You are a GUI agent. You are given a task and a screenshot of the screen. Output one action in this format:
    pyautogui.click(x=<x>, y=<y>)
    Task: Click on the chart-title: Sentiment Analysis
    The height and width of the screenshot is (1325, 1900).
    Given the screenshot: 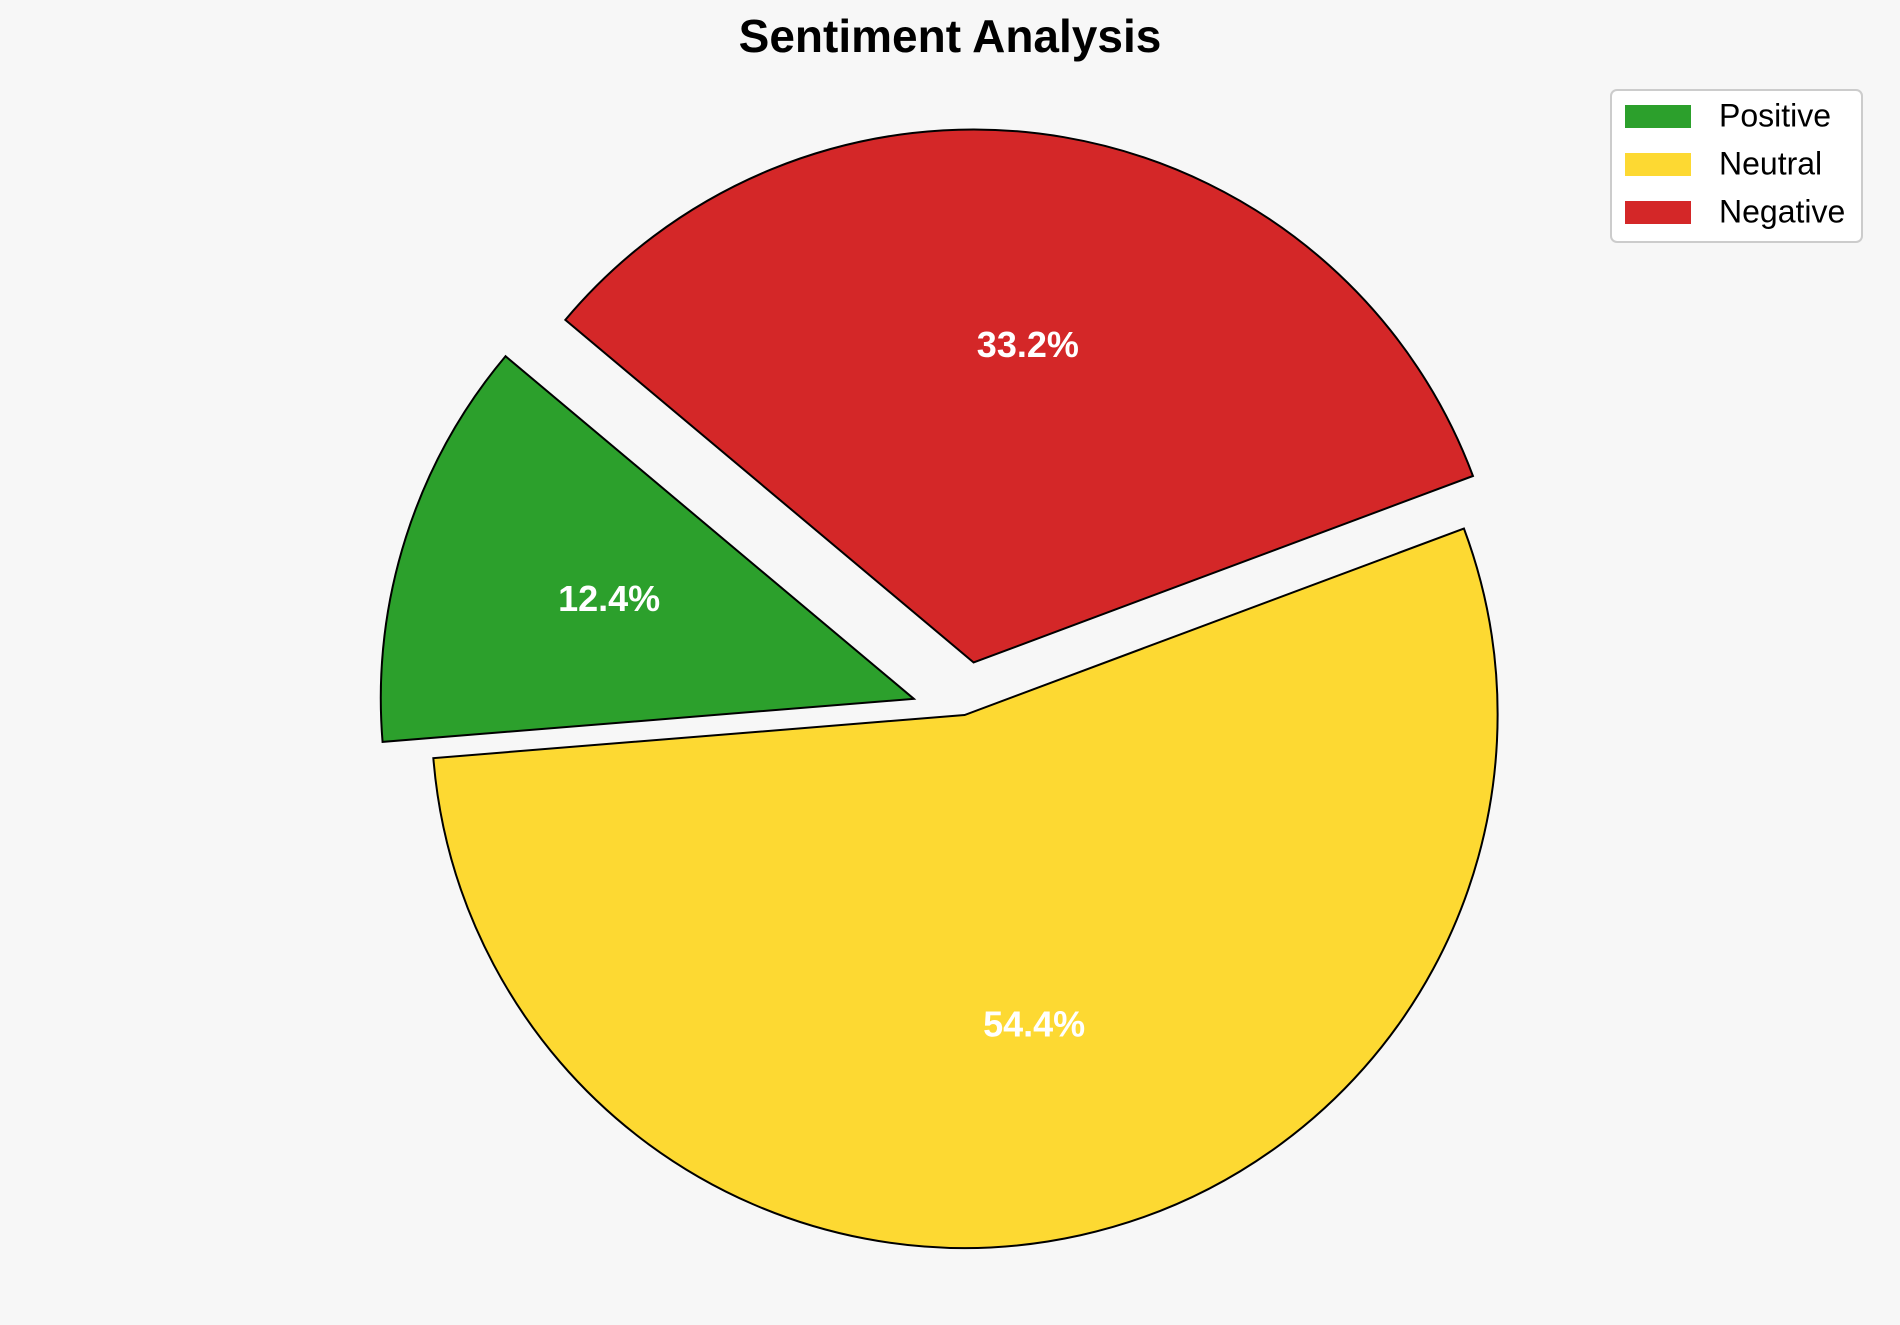 What is the action you would take?
    pyautogui.click(x=950, y=36)
    